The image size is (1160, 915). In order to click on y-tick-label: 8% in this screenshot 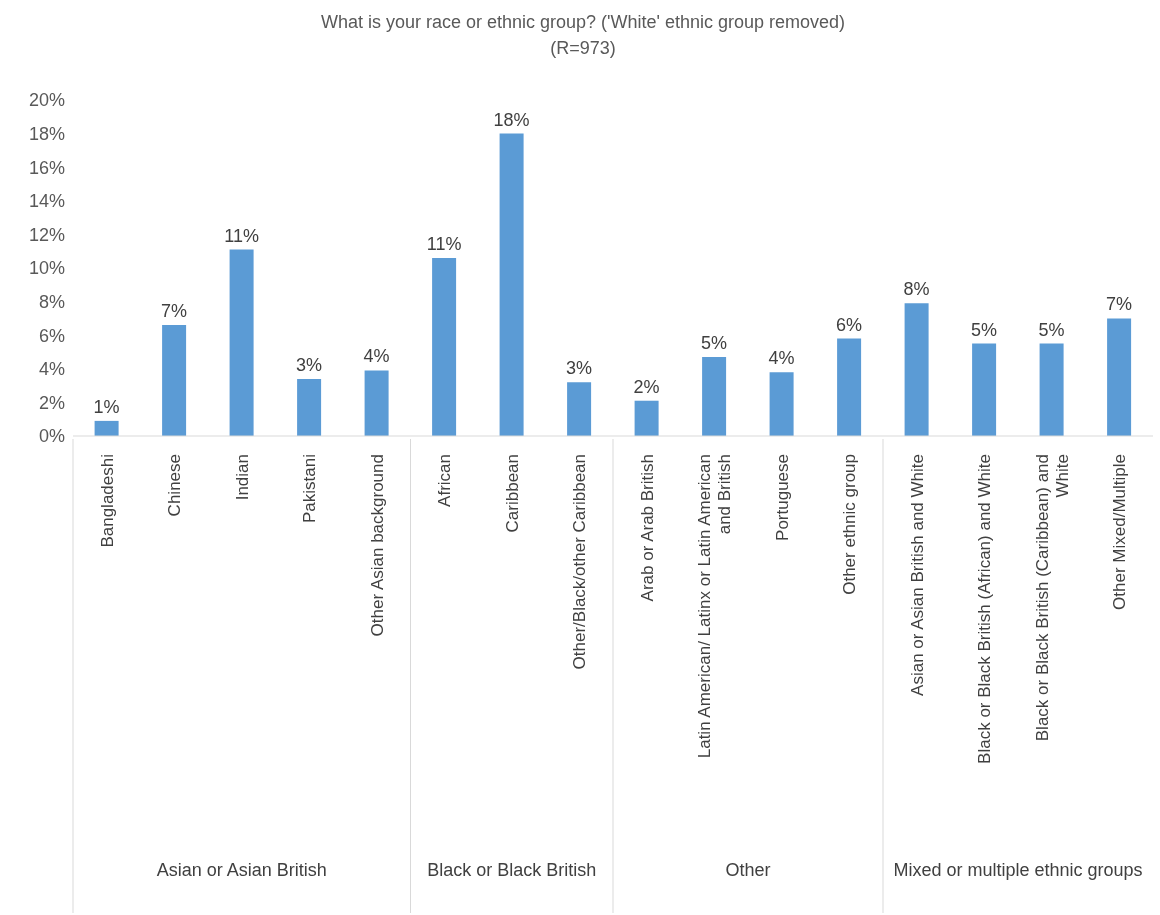, I will do `click(51, 301)`.